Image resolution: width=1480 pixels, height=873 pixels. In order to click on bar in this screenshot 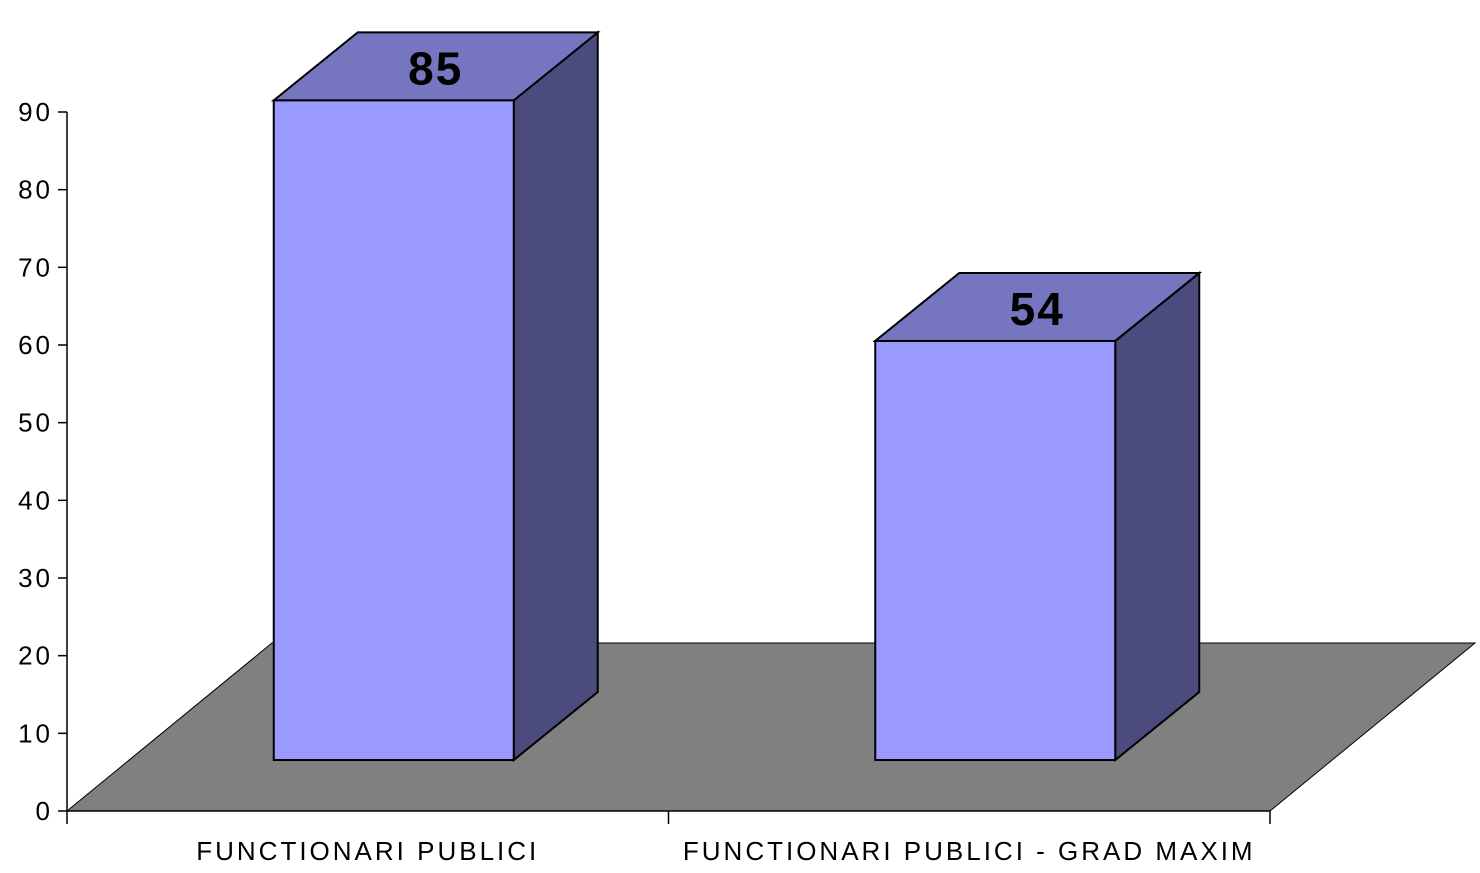, I will do `click(1037, 516)`.